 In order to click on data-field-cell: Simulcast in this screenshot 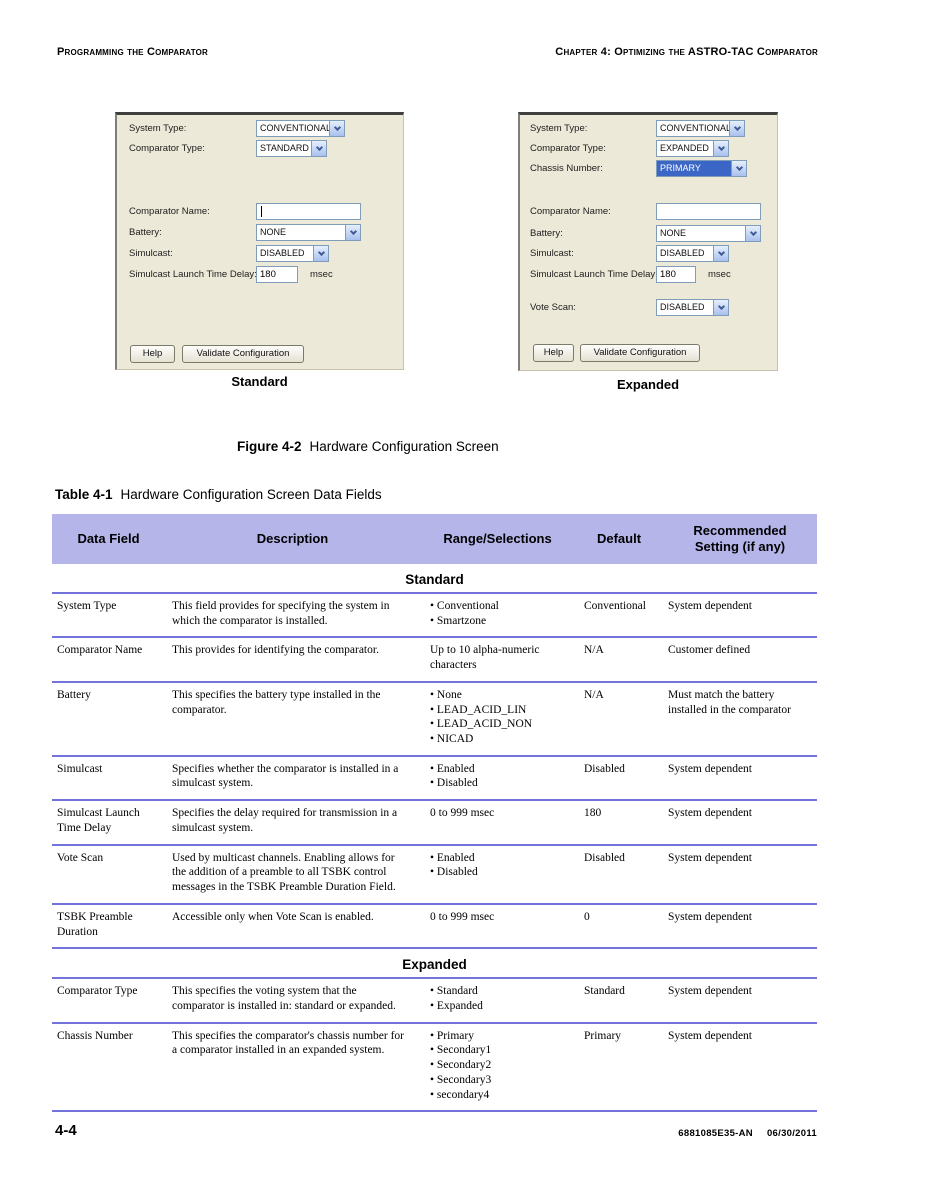, I will do `click(80, 768)`.